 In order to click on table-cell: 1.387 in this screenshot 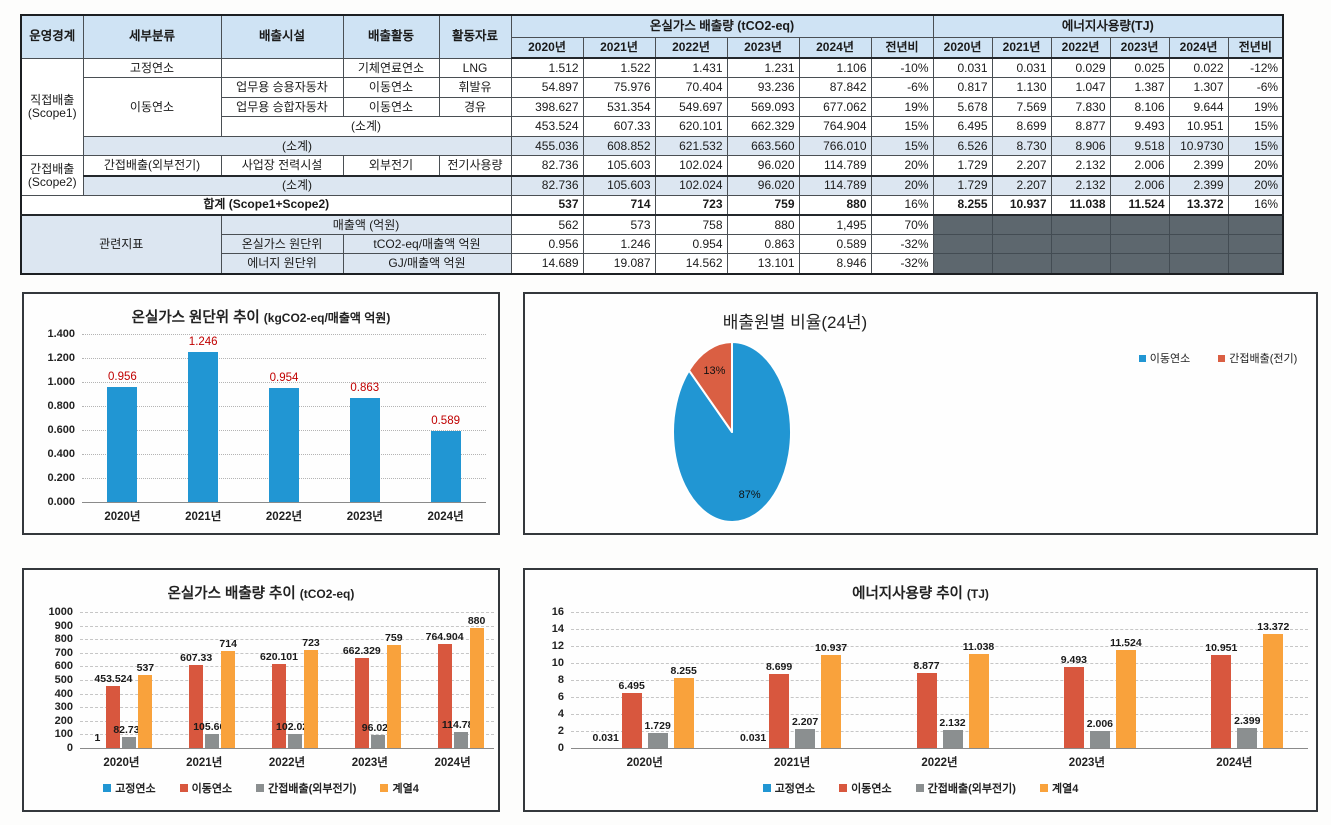, I will do `click(1139, 87)`.